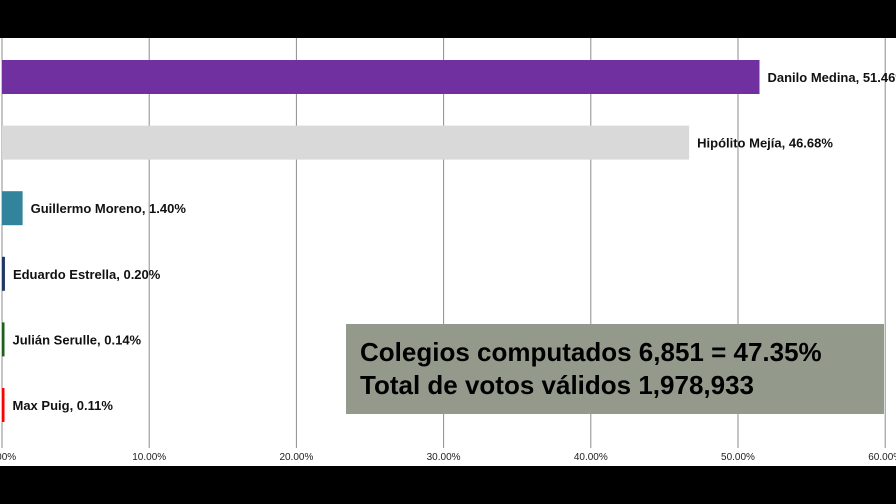 The image size is (896, 504). What do you see at coordinates (63, 405) in the screenshot?
I see `bar-data-label-5: Max Puig, 0.11%` at bounding box center [63, 405].